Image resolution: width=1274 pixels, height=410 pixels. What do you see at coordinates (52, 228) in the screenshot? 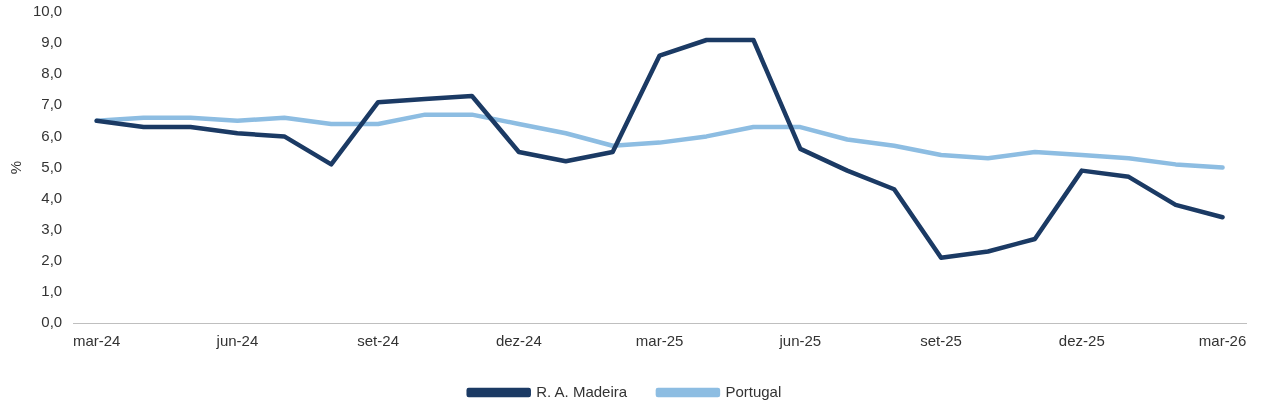
I see `y-tick-label: 3,0` at bounding box center [52, 228].